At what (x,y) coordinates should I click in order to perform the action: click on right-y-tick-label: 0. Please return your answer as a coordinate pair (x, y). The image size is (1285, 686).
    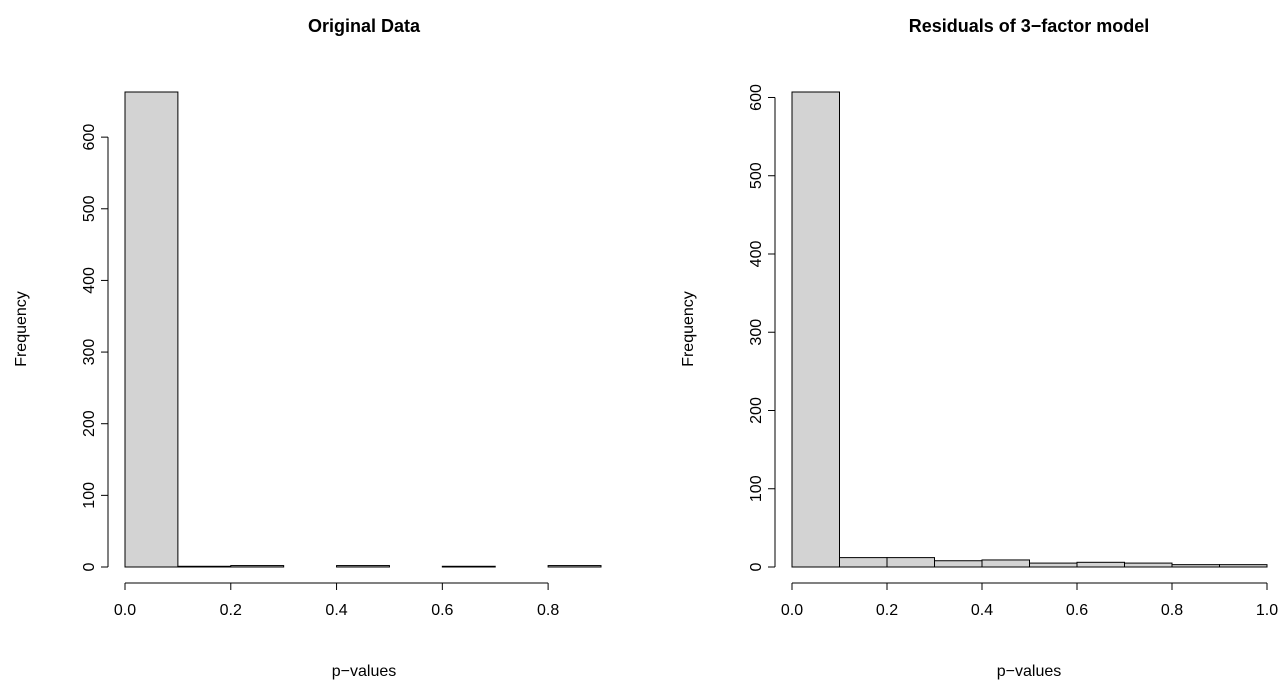
    Looking at the image, I should click on (756, 566).